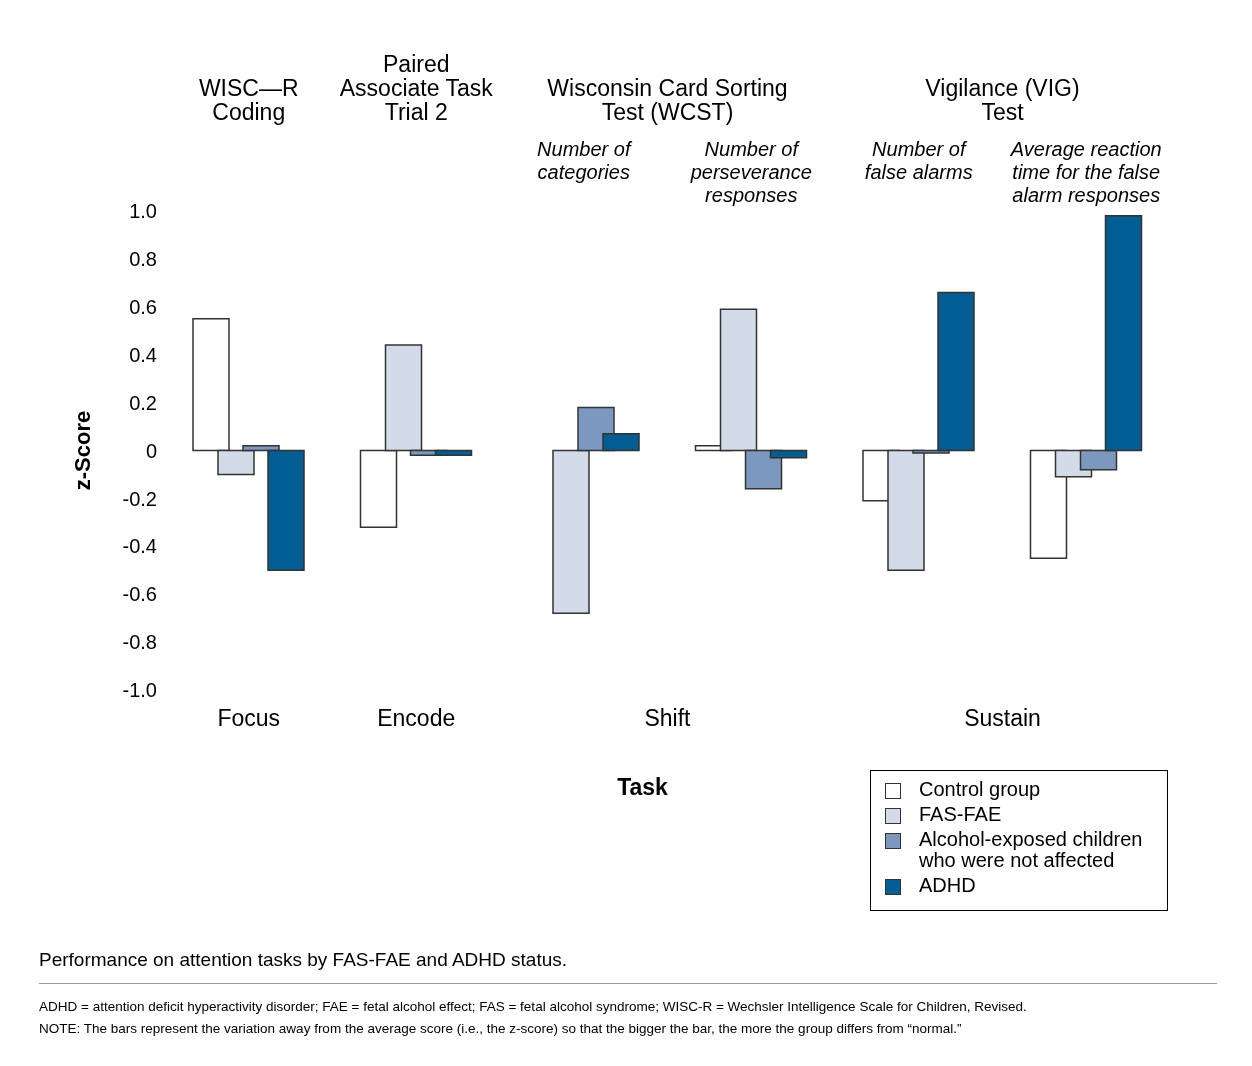 The height and width of the screenshot is (1066, 1252). Describe the element at coordinates (82, 450) in the screenshot. I see `y-axis-title: z-Score` at that location.